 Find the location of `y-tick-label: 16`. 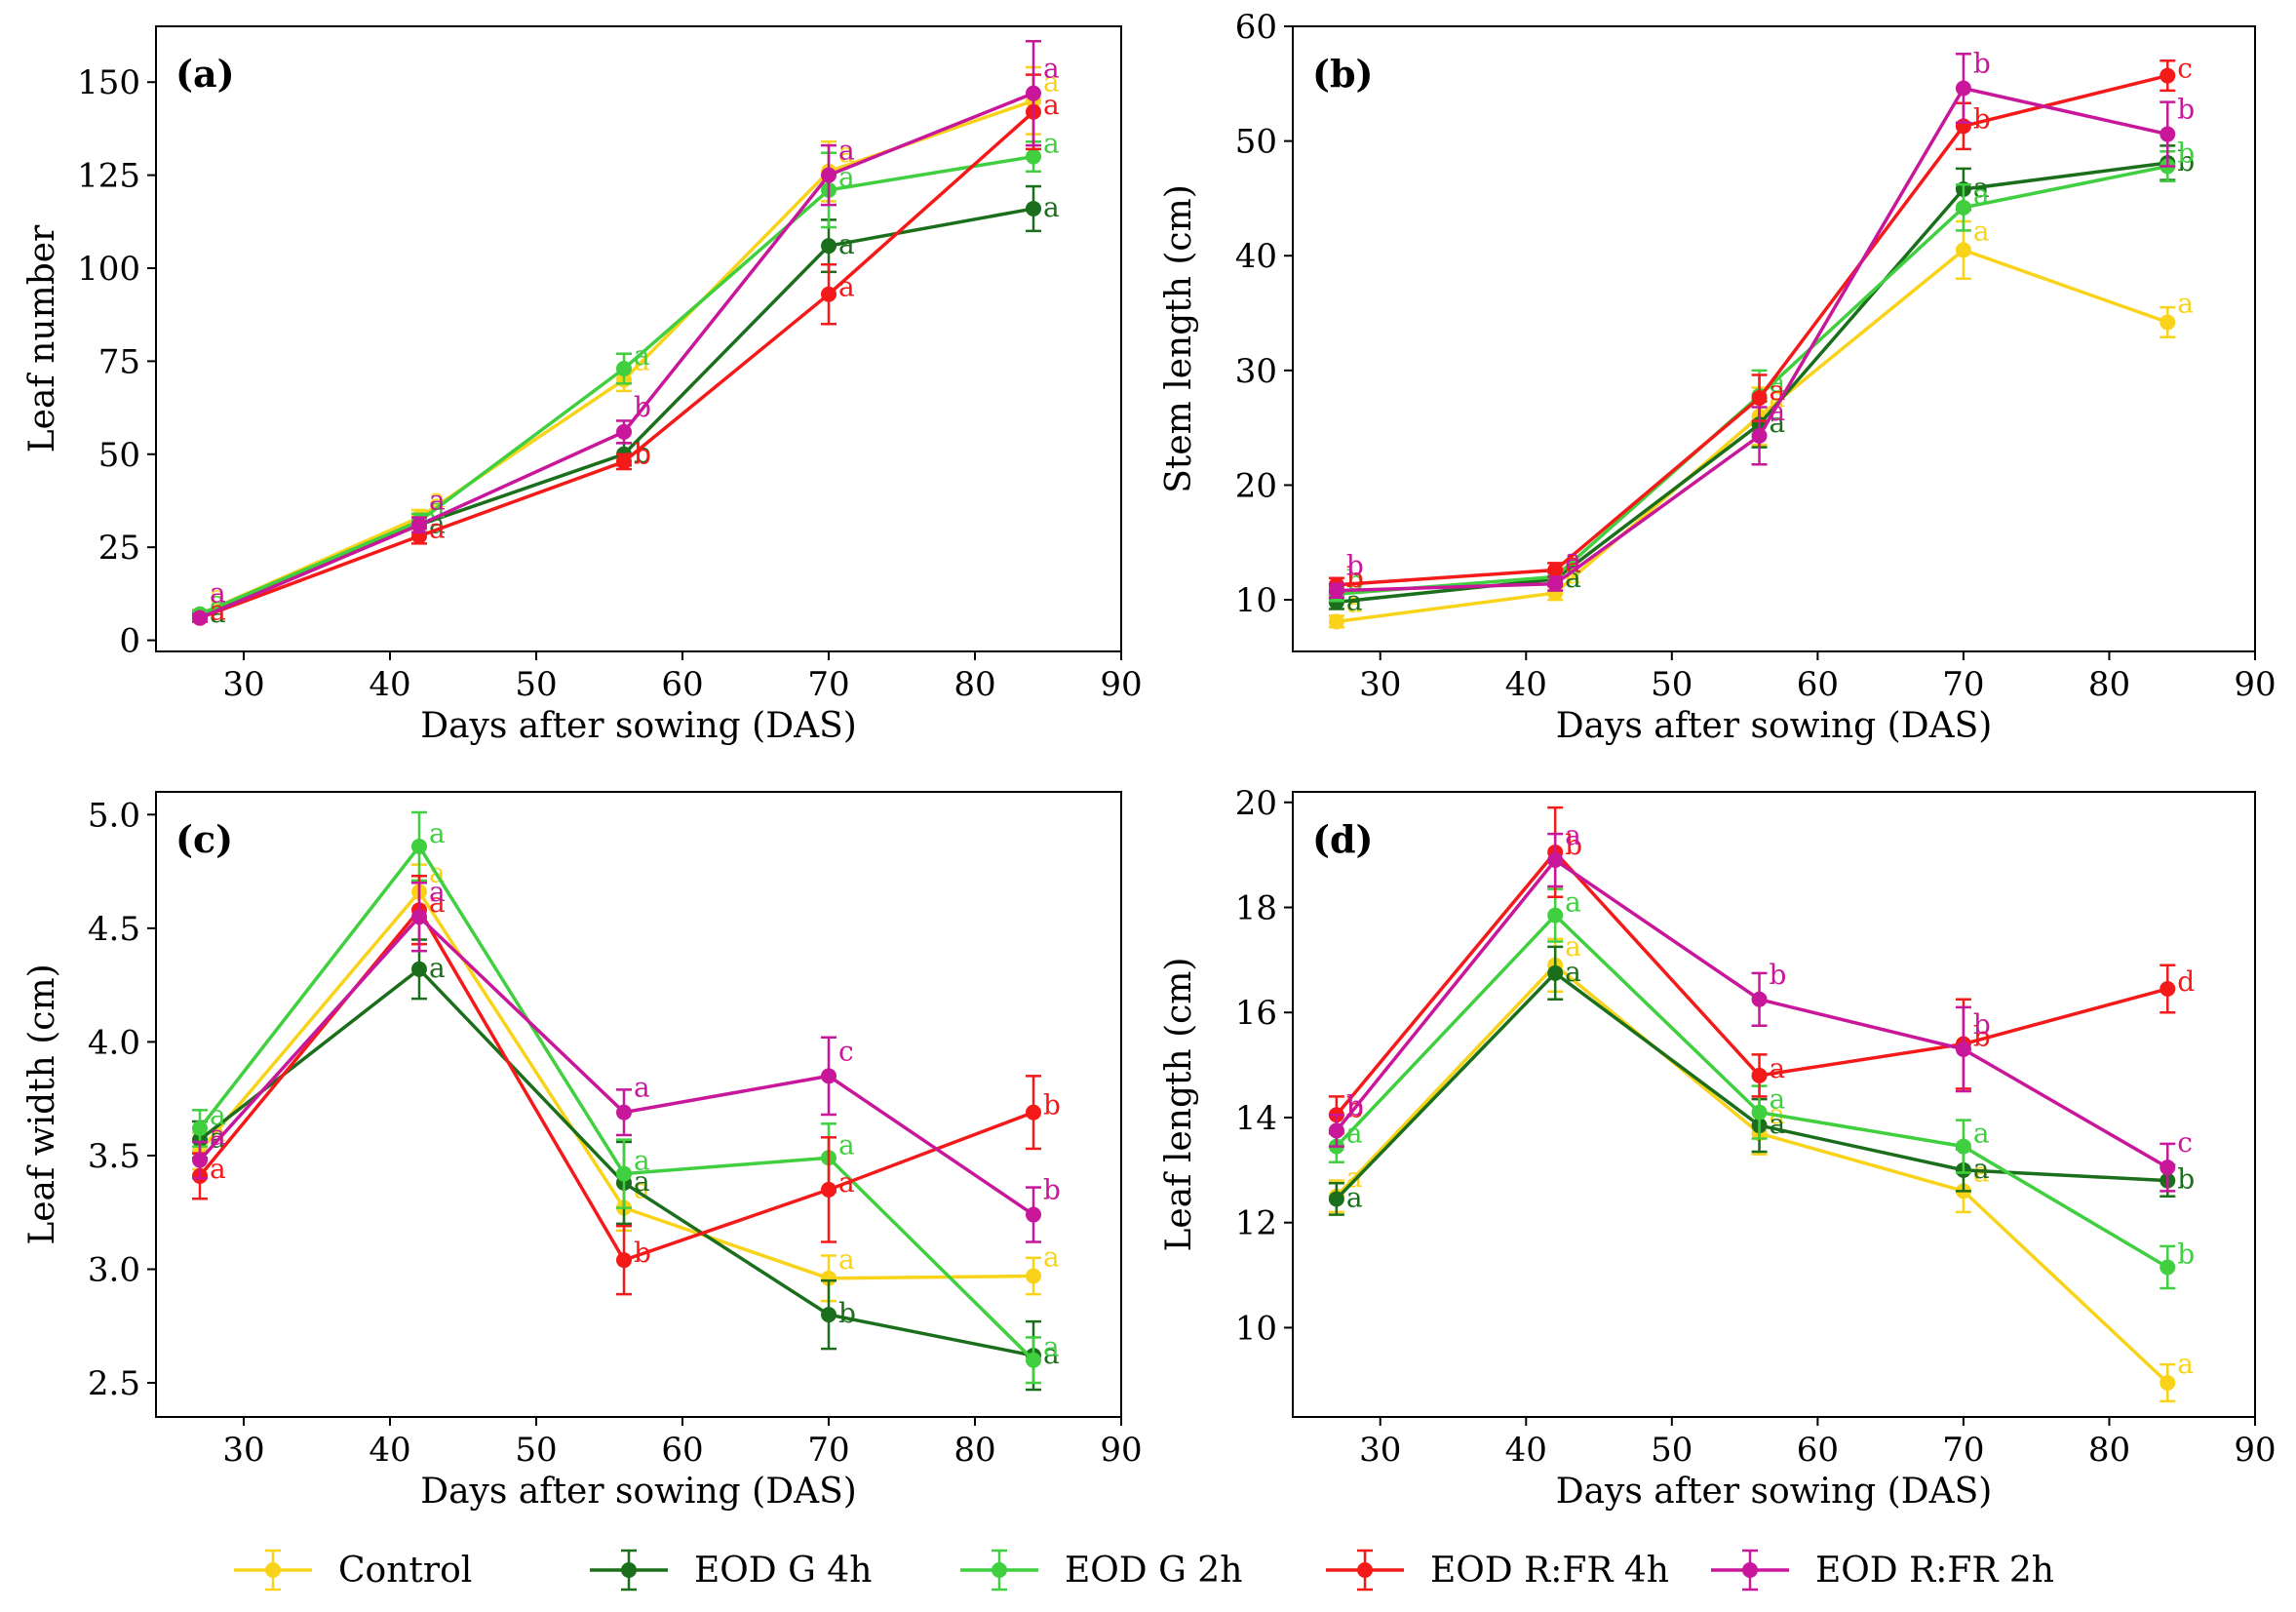

y-tick-label: 16 is located at coordinates (1256, 1014).